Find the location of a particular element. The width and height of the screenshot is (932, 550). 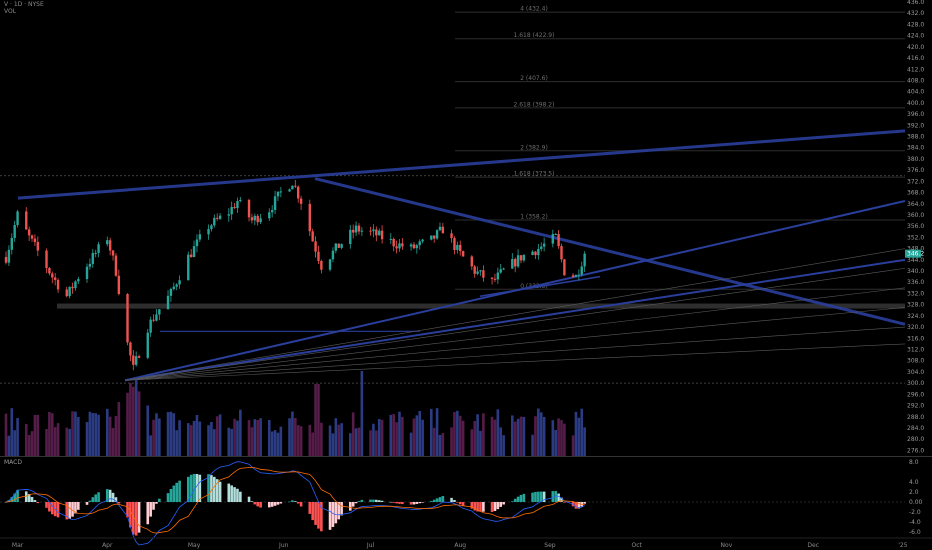

macd-tick-label: -2.0 is located at coordinates (915, 512).